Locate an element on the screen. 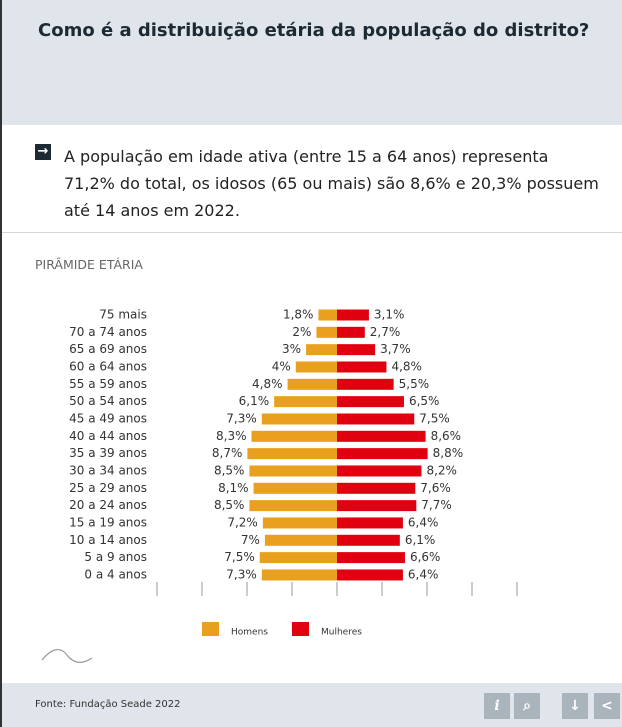  category-label: 5 a 9 anos is located at coordinates (115, 557).